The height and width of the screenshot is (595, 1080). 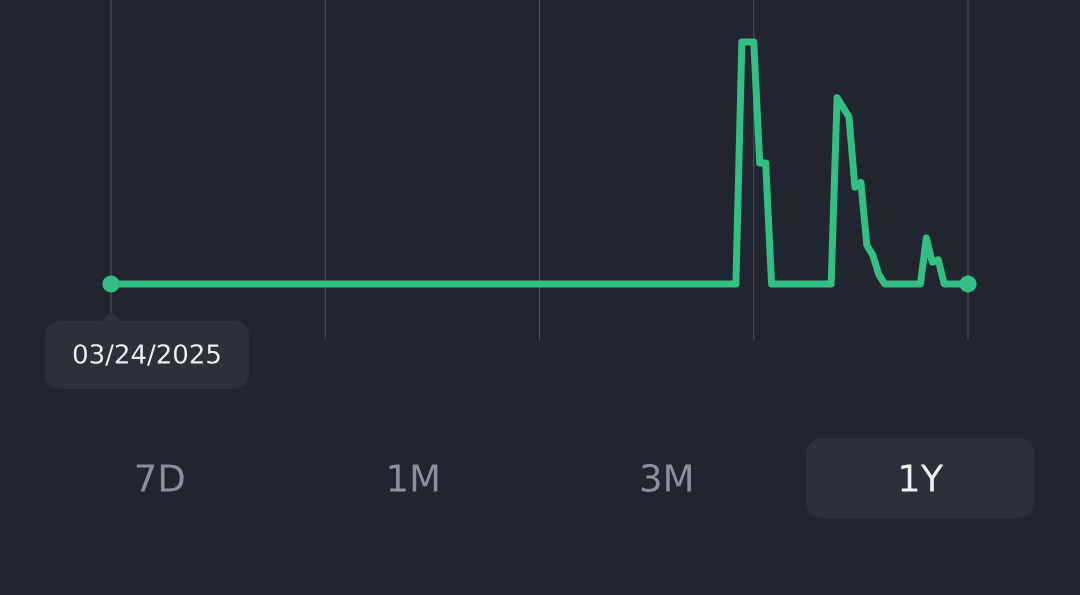 What do you see at coordinates (146, 355) in the screenshot?
I see `text: 03/24/2025` at bounding box center [146, 355].